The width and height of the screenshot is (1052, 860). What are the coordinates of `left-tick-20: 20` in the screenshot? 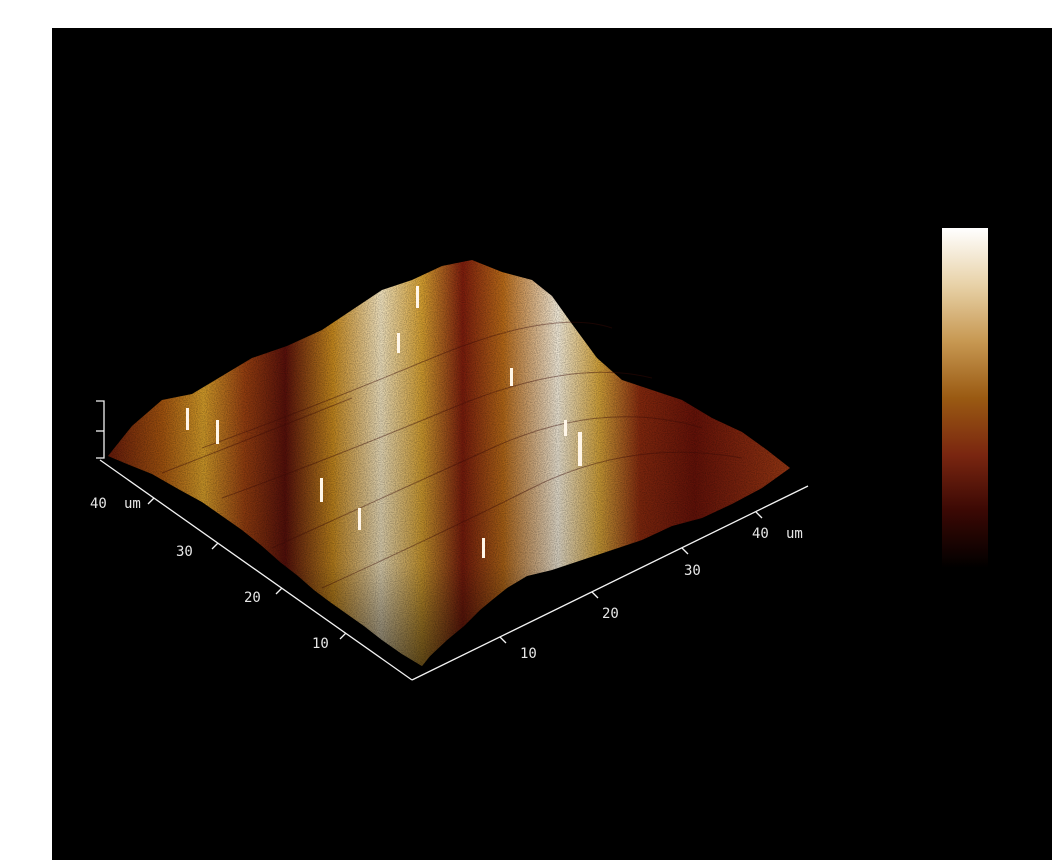 It's located at (252, 598).